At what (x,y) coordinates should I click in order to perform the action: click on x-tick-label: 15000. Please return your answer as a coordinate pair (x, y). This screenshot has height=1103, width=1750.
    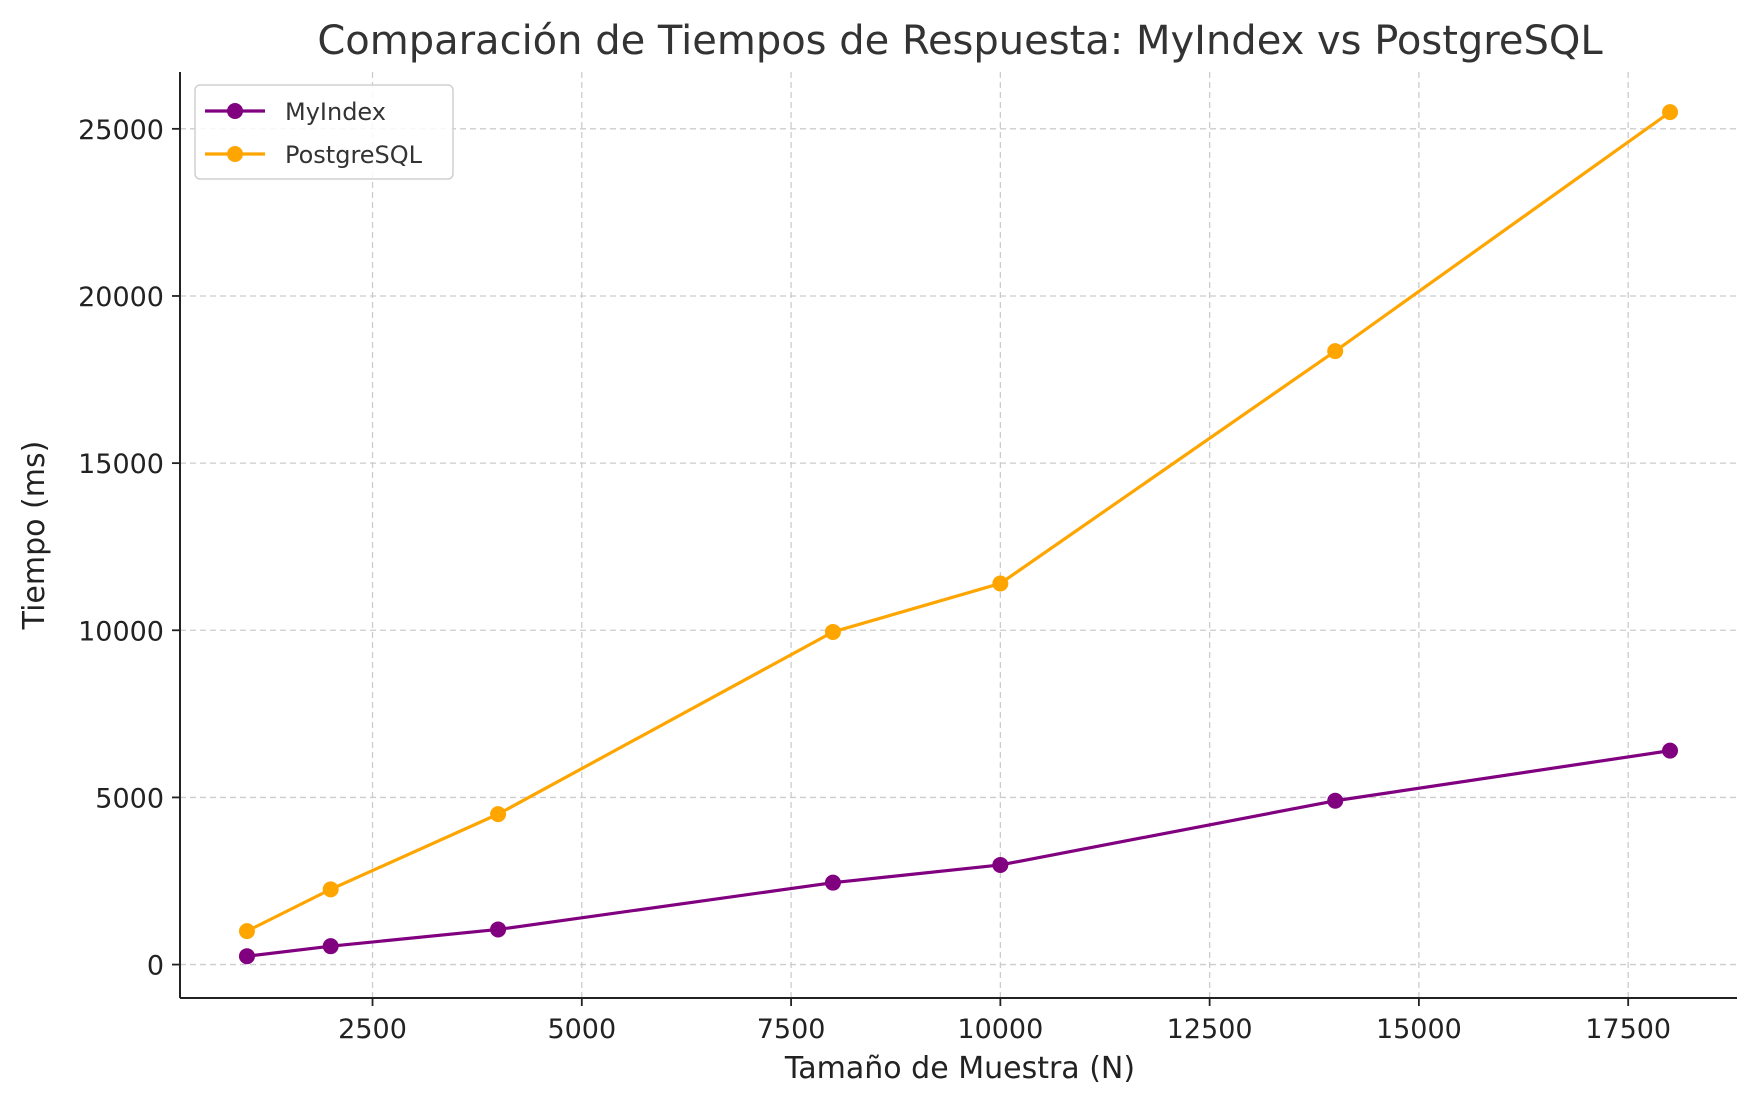
    Looking at the image, I should click on (1419, 1029).